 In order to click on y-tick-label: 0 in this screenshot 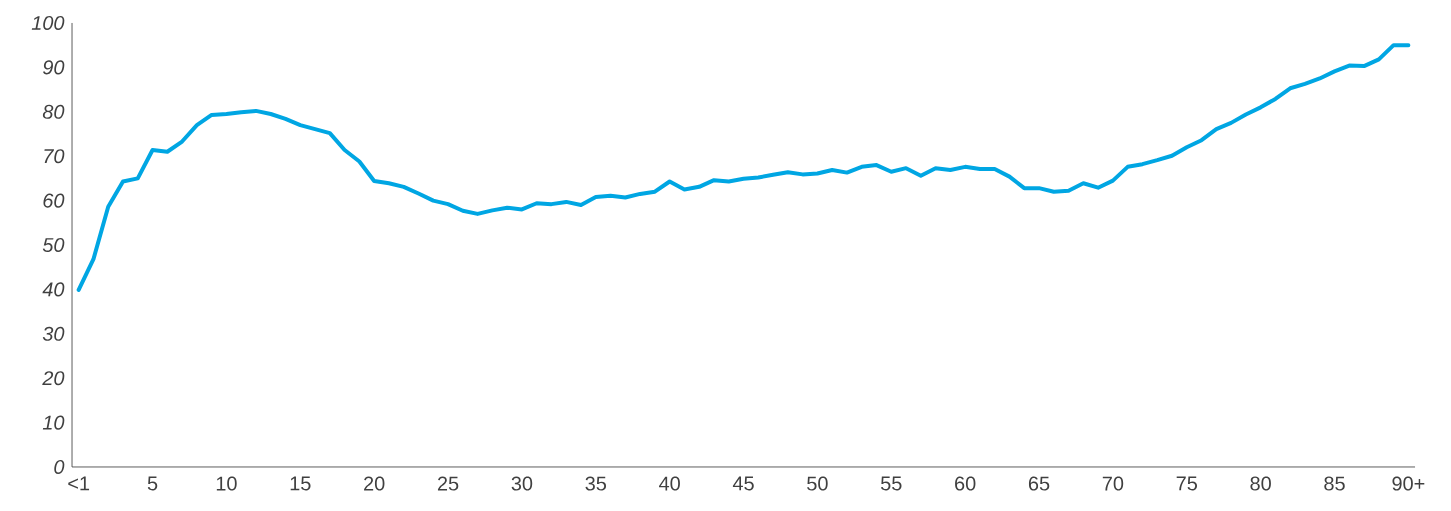, I will do `click(59, 467)`.